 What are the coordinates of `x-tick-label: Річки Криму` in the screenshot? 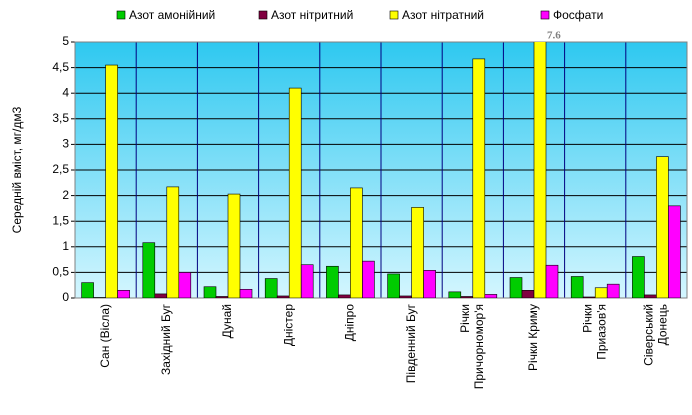 It's located at (533, 337).